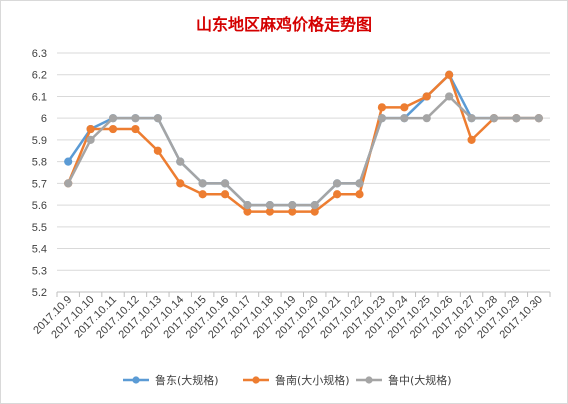  I want to click on y-tick-label: 6.2, so click(39, 76).